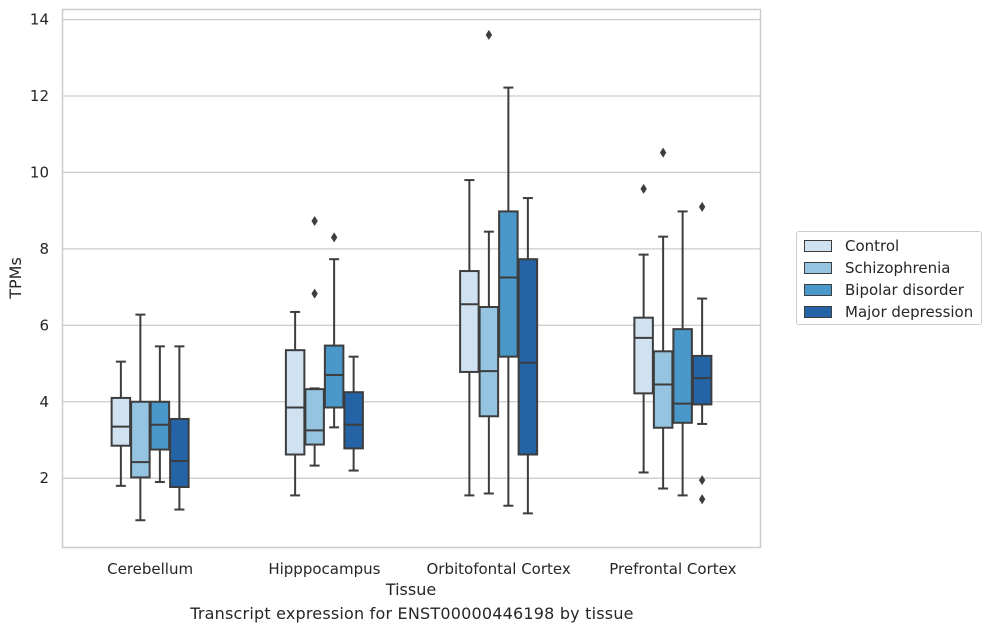 Image resolution: width=992 pixels, height=634 pixels. I want to click on legend-item-control: Control, so click(851, 246).